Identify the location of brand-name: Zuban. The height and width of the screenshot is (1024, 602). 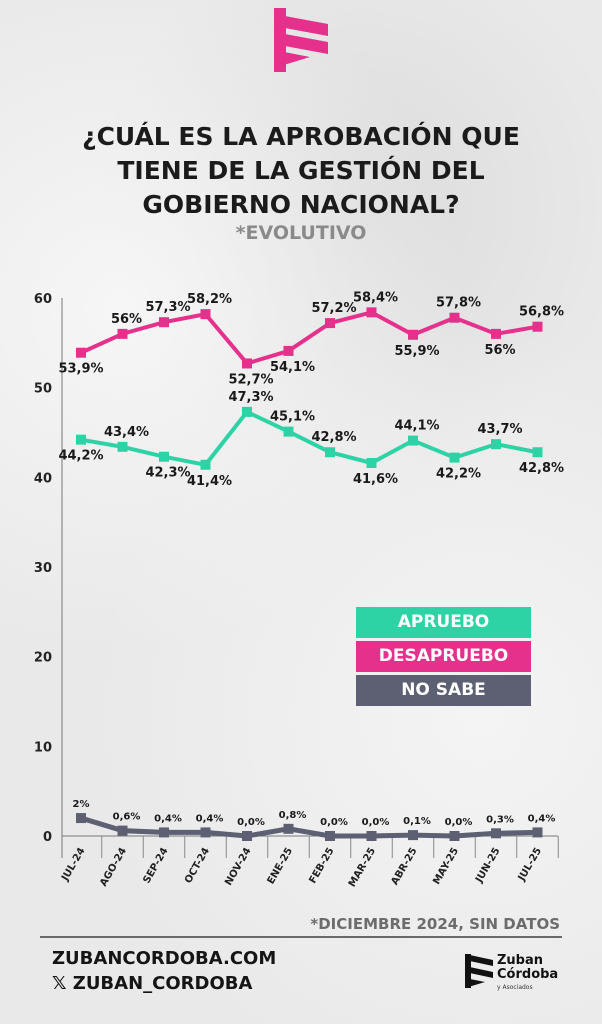
(520, 960).